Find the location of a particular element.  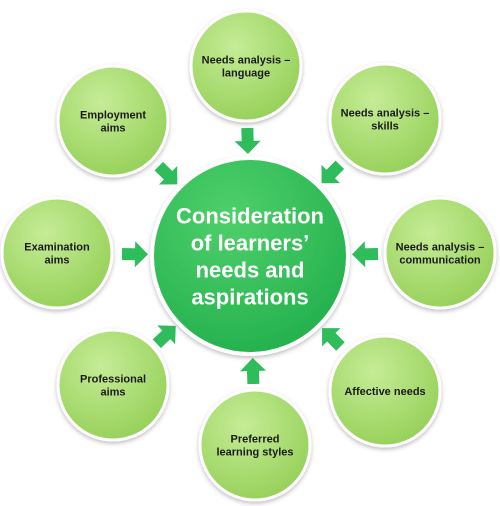

node-label-line: Professional is located at coordinates (113, 380).